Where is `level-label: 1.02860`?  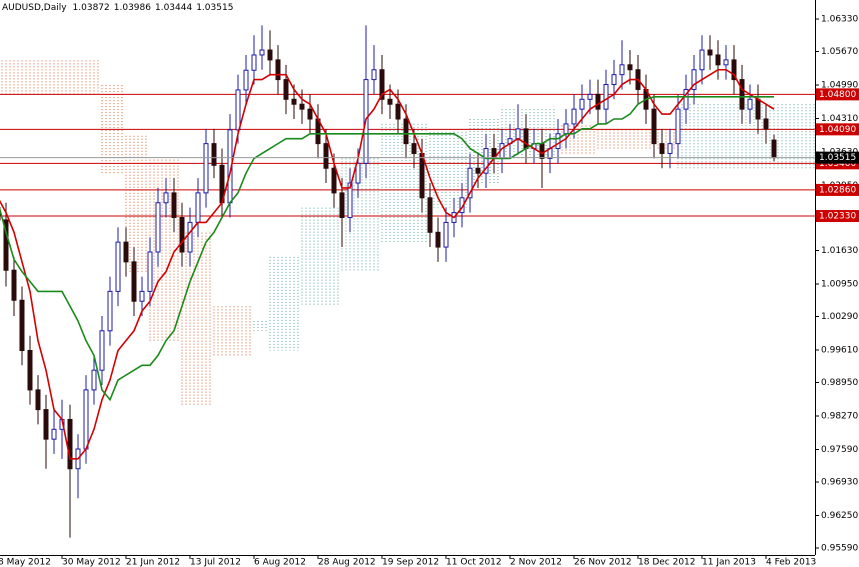 level-label: 1.02860 is located at coordinates (837, 190).